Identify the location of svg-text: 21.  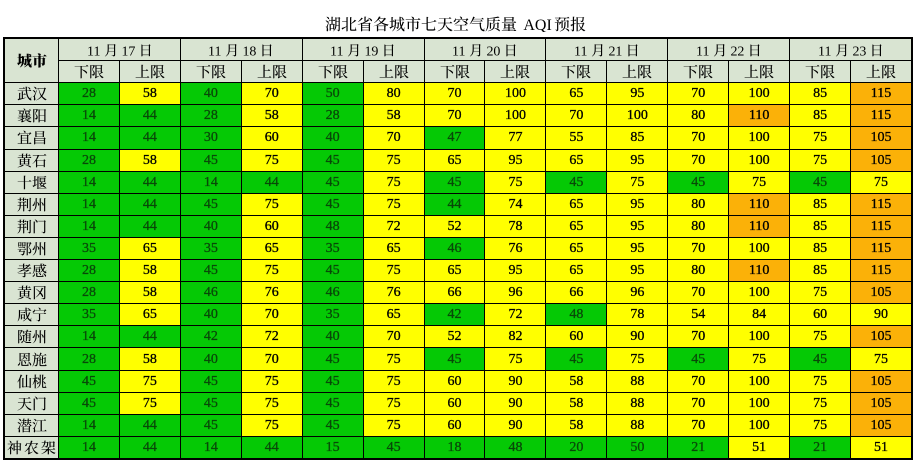
(615, 50).